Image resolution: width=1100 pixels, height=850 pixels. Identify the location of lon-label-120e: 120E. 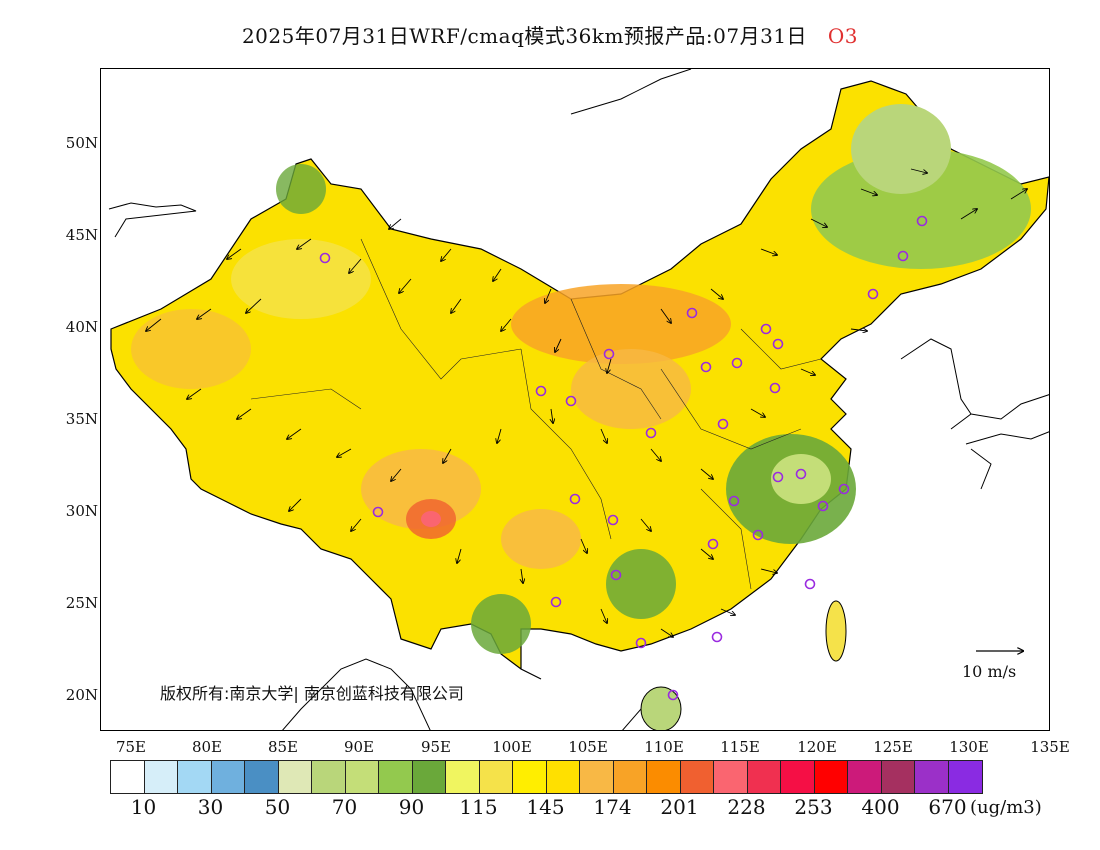
(817, 747).